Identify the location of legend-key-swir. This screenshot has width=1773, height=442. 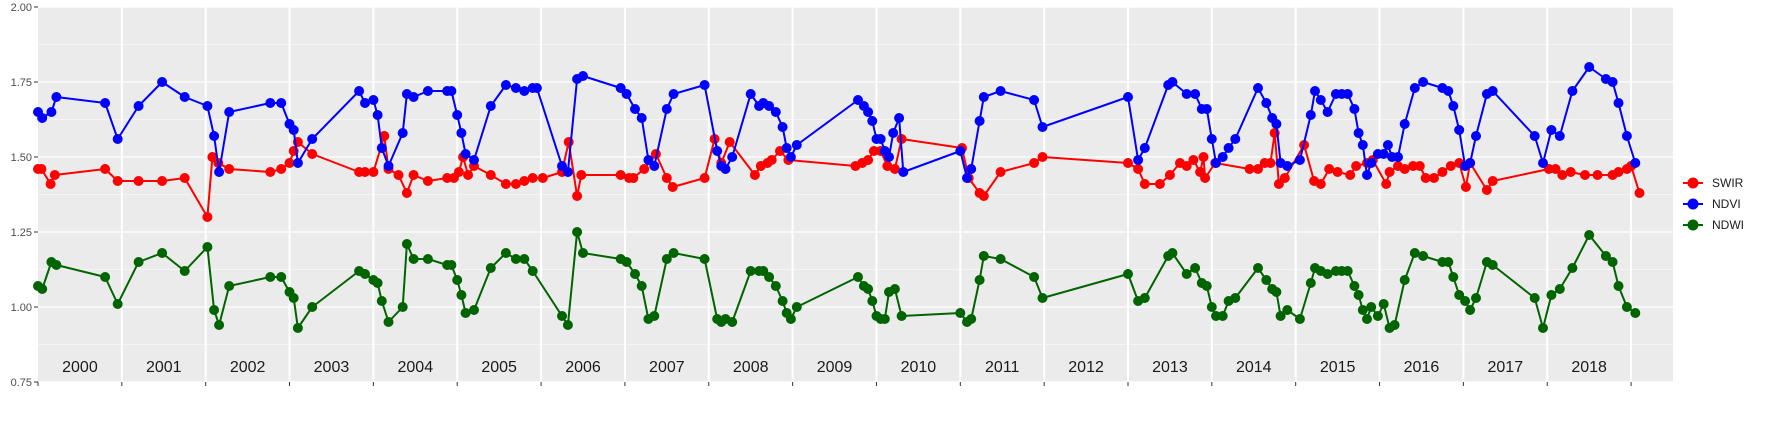
(1693, 183).